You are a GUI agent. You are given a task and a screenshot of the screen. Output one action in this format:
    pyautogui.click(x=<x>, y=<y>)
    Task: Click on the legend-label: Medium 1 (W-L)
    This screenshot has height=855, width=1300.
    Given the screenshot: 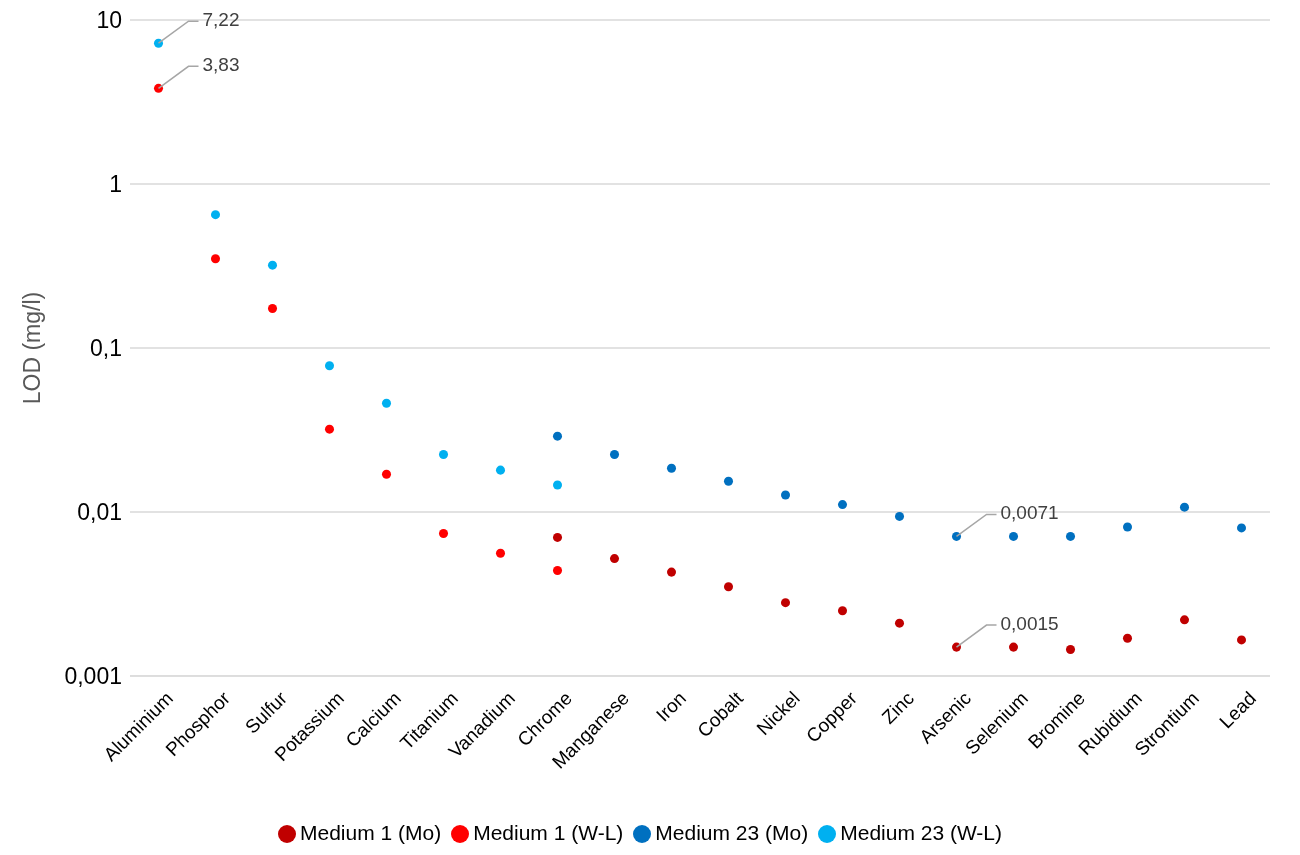 What is the action you would take?
    pyautogui.click(x=548, y=832)
    